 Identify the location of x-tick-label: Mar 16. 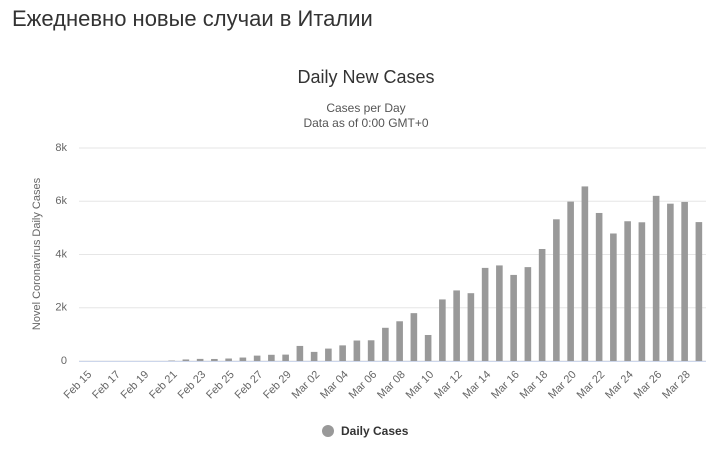
(505, 385).